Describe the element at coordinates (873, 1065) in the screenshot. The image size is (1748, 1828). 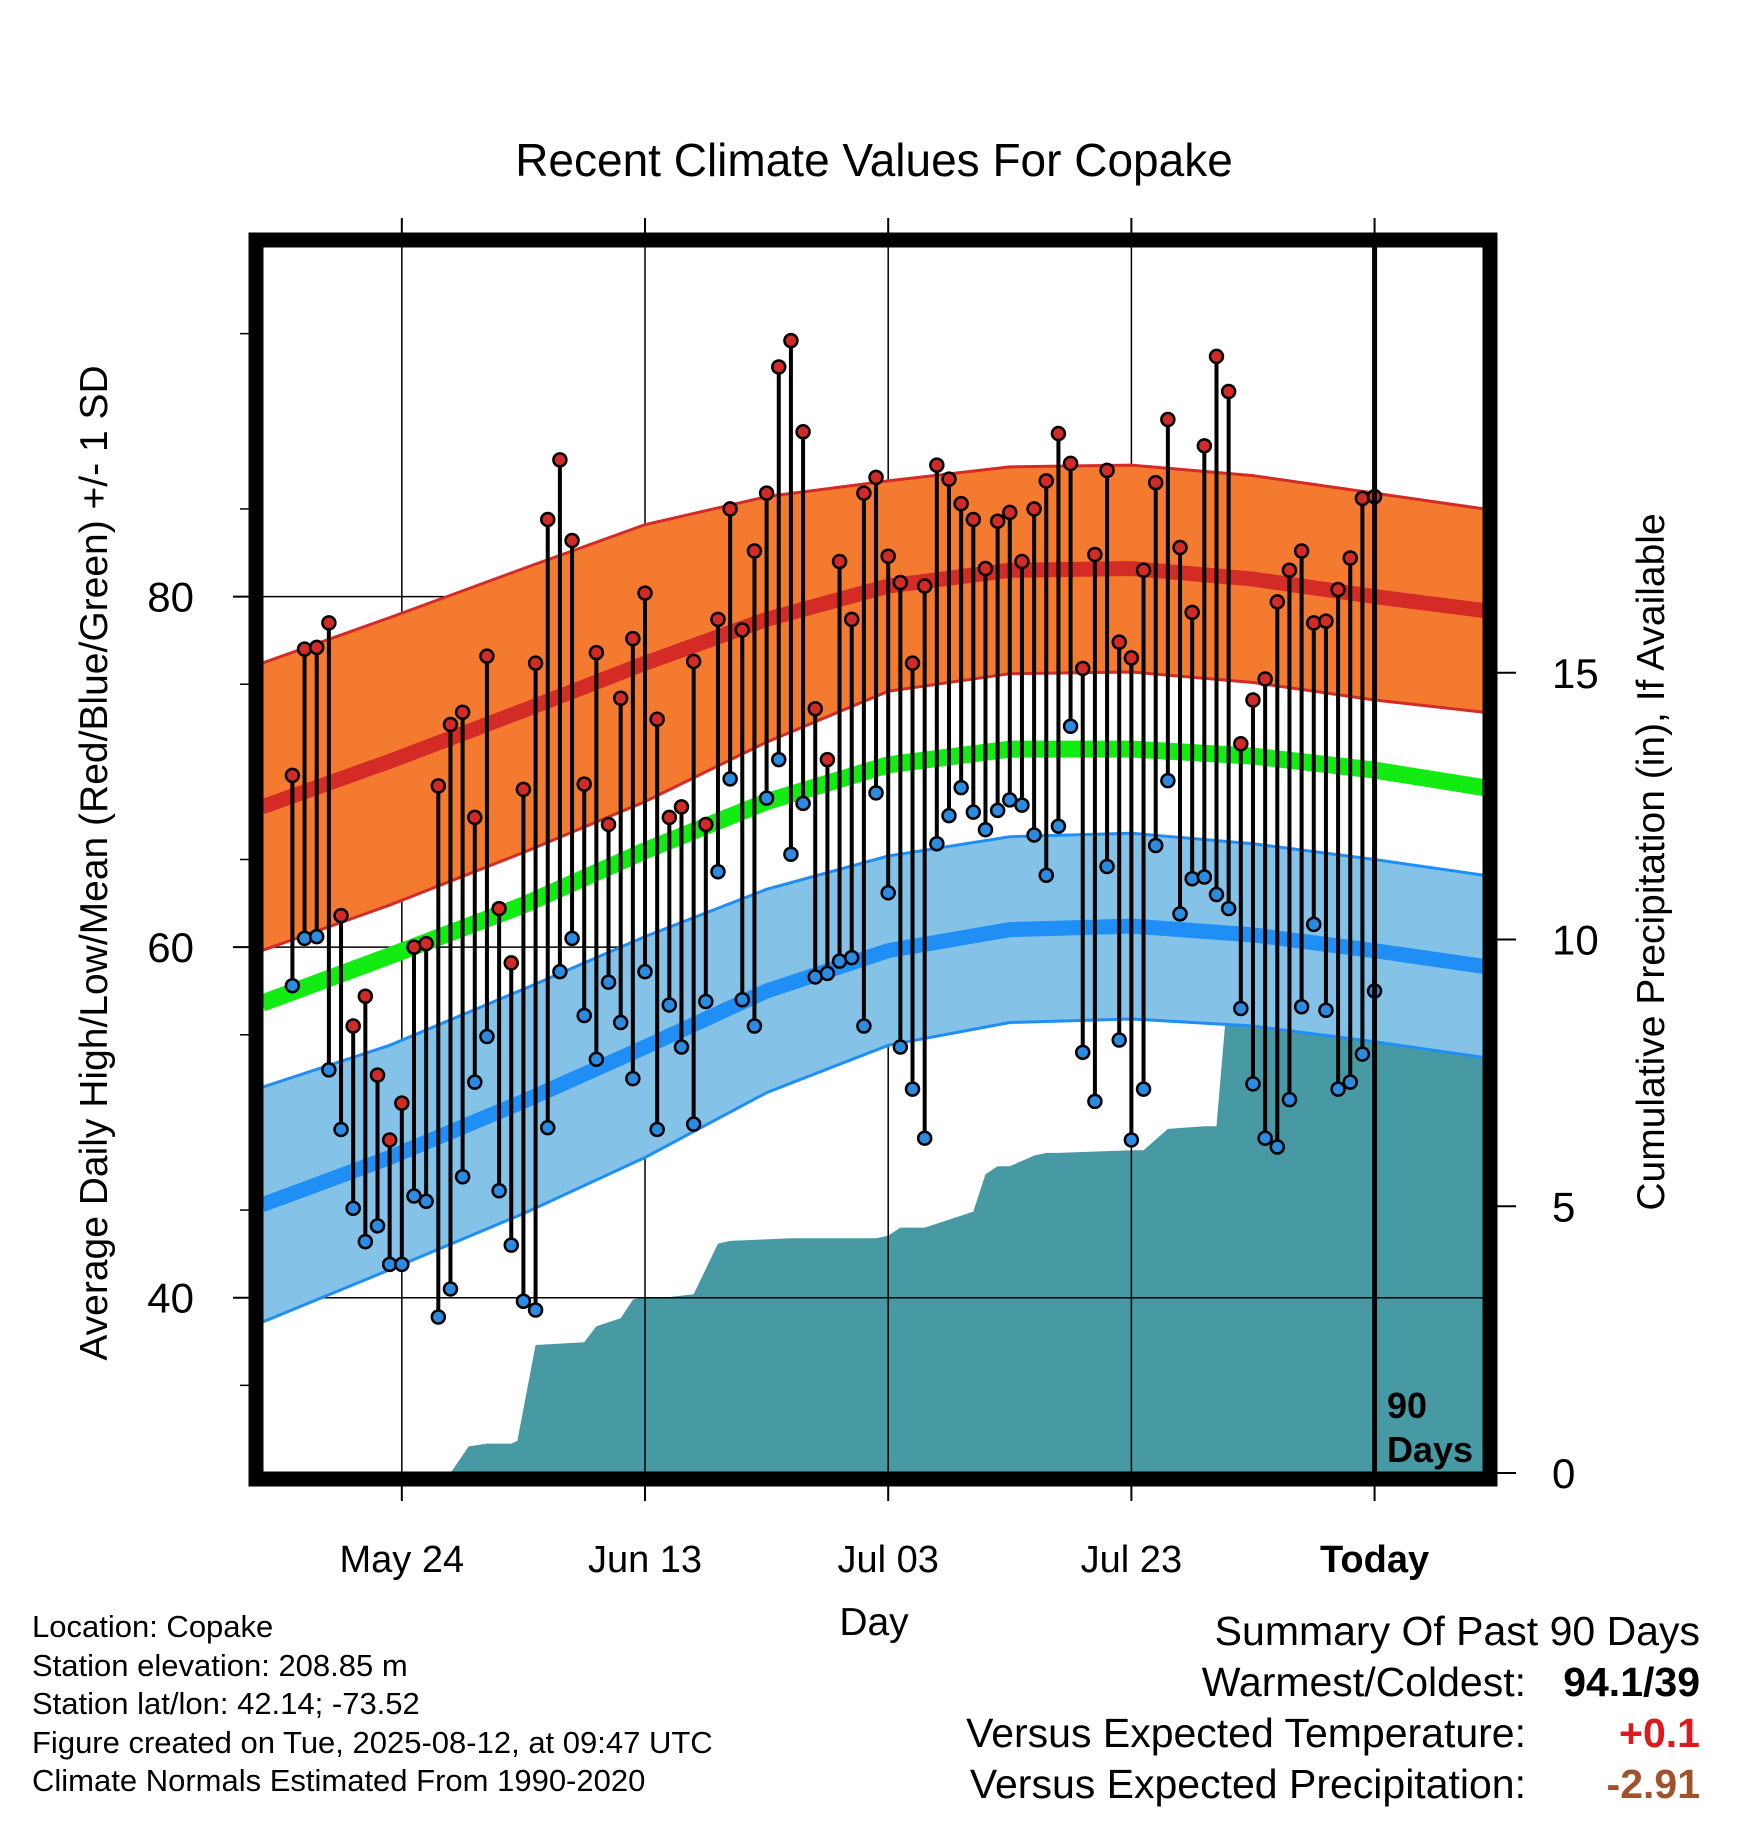
I see `low-normal-line` at that location.